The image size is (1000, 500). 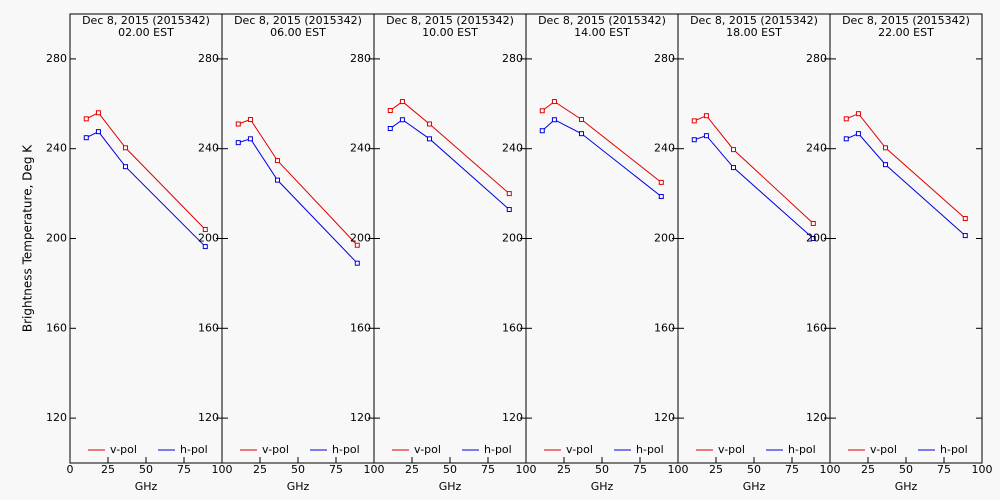 I want to click on panel-subtitle: 18.00 EST, so click(x=754, y=32).